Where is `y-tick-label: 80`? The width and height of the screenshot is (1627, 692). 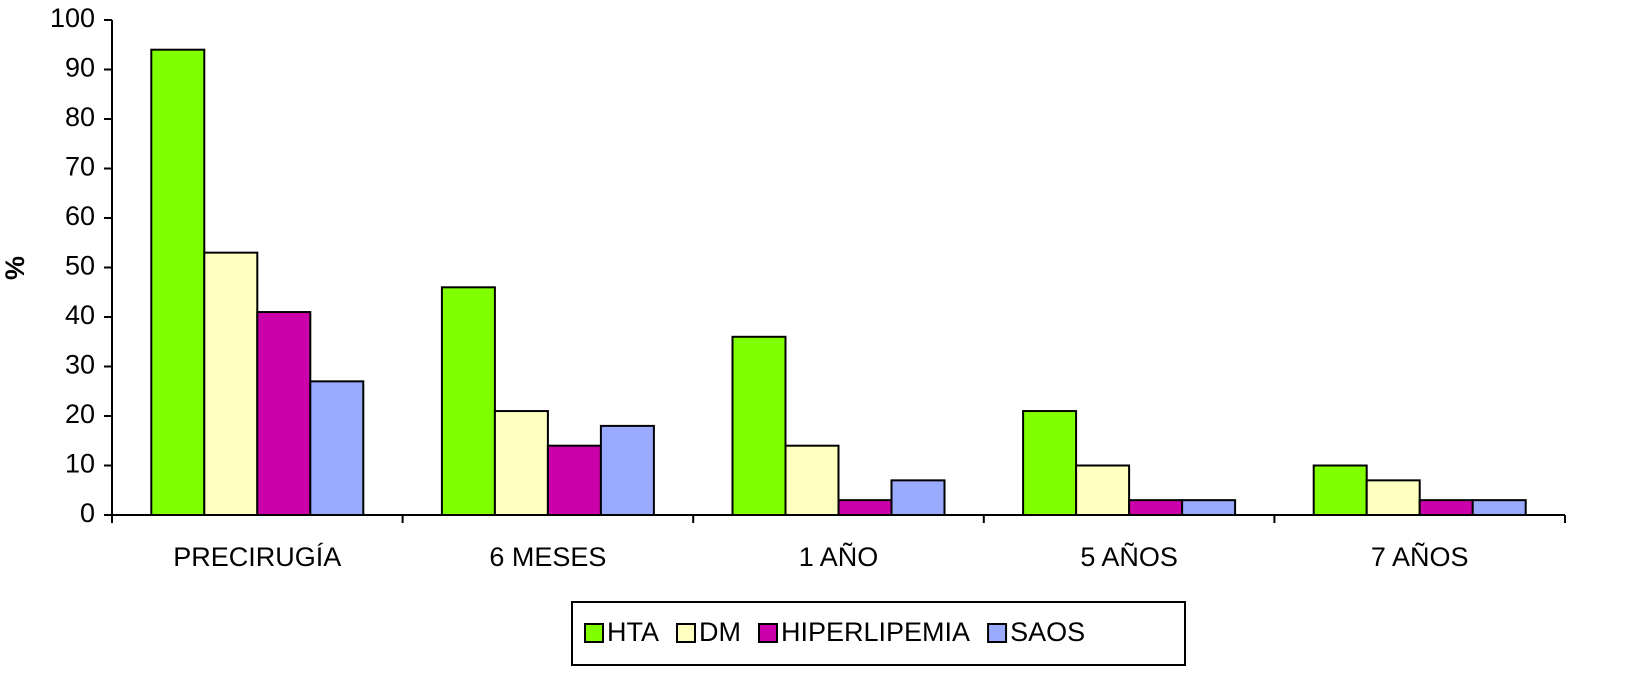
y-tick-label: 80 is located at coordinates (80, 117).